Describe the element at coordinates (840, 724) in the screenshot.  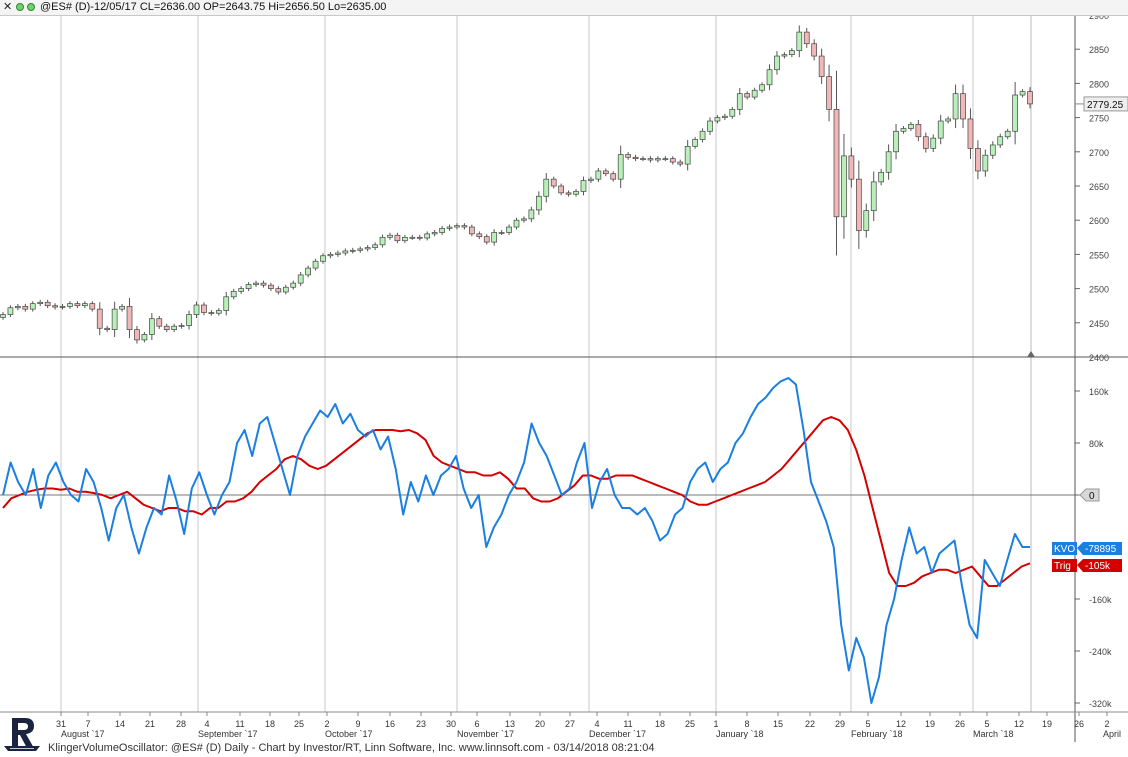
I see `day-label: 29` at that location.